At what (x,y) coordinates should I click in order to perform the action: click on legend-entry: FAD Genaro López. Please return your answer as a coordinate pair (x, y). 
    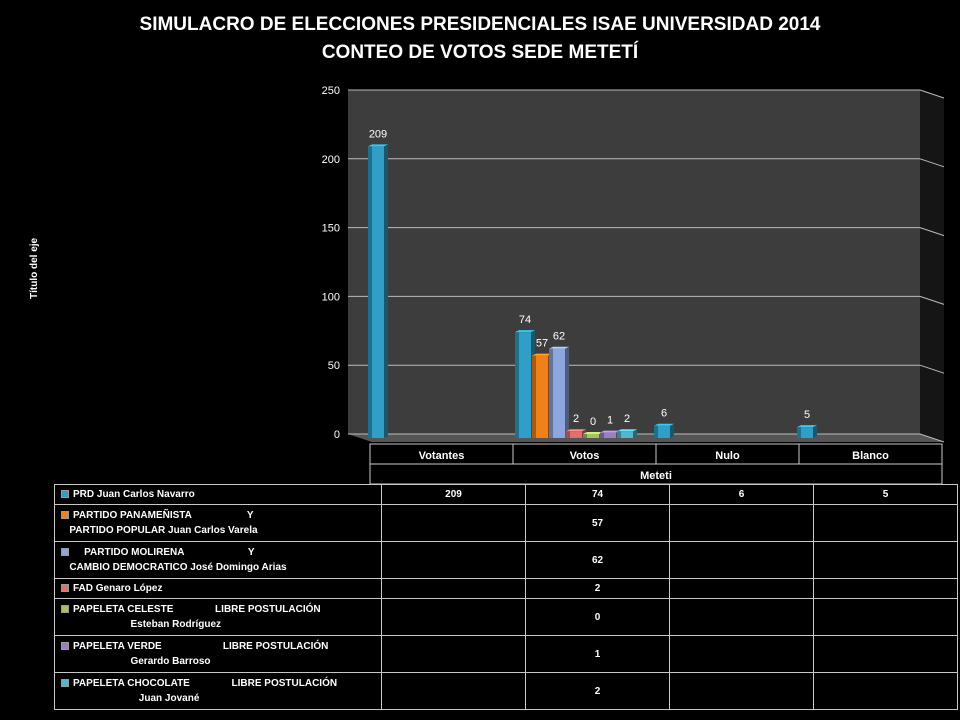
    Looking at the image, I should click on (218, 588).